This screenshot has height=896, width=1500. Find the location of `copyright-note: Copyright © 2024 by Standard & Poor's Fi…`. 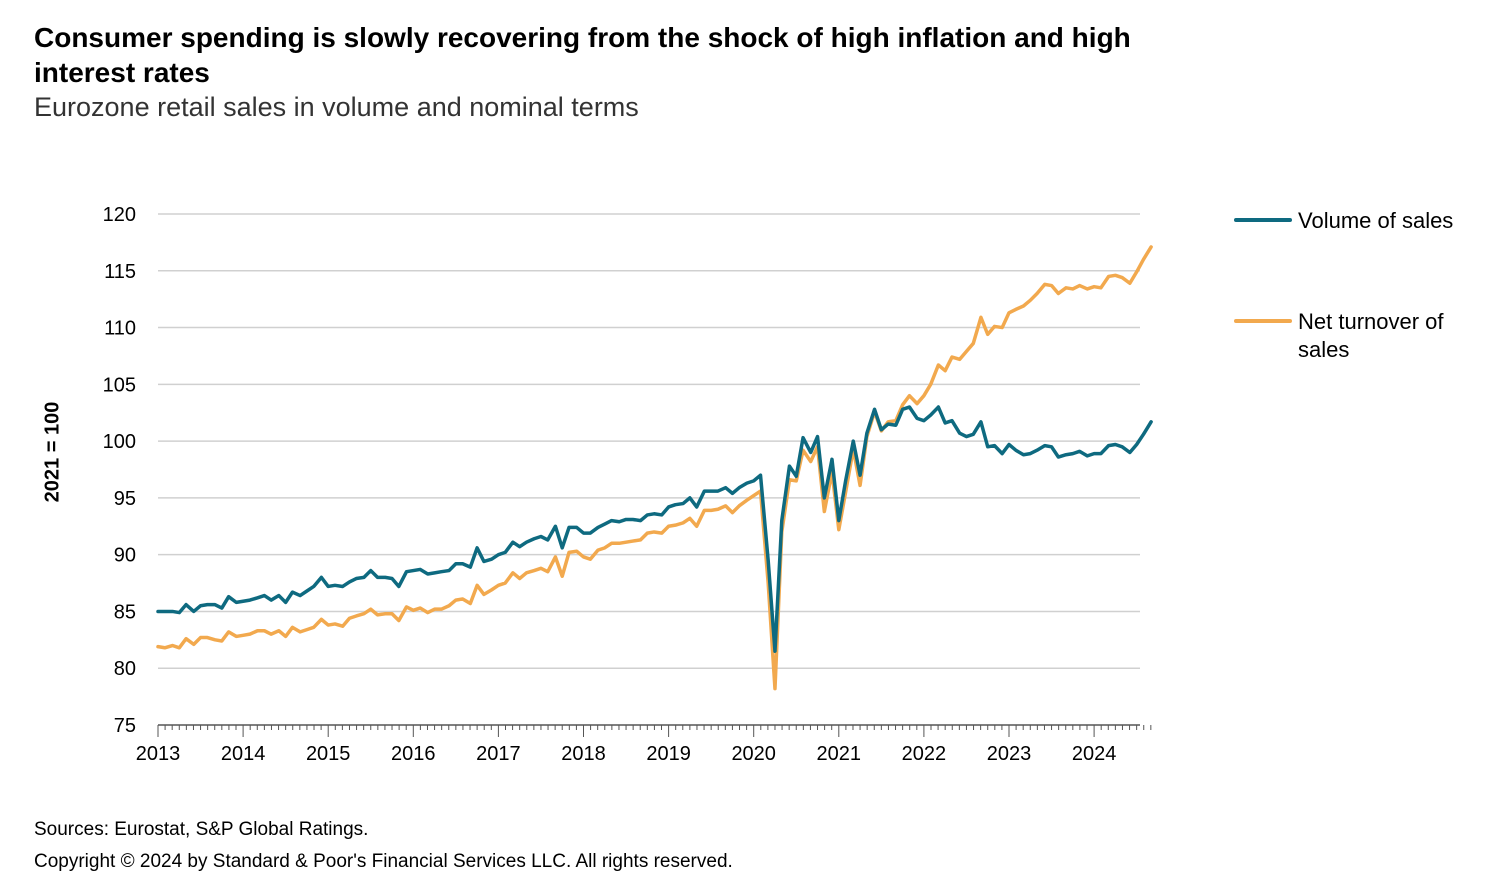

copyright-note: Copyright © 2024 by Standard & Poor's Fi… is located at coordinates (383, 861).